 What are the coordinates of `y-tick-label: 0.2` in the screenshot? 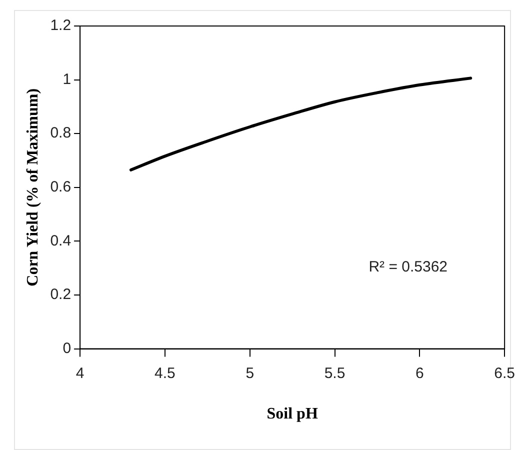 It's located at (61, 295).